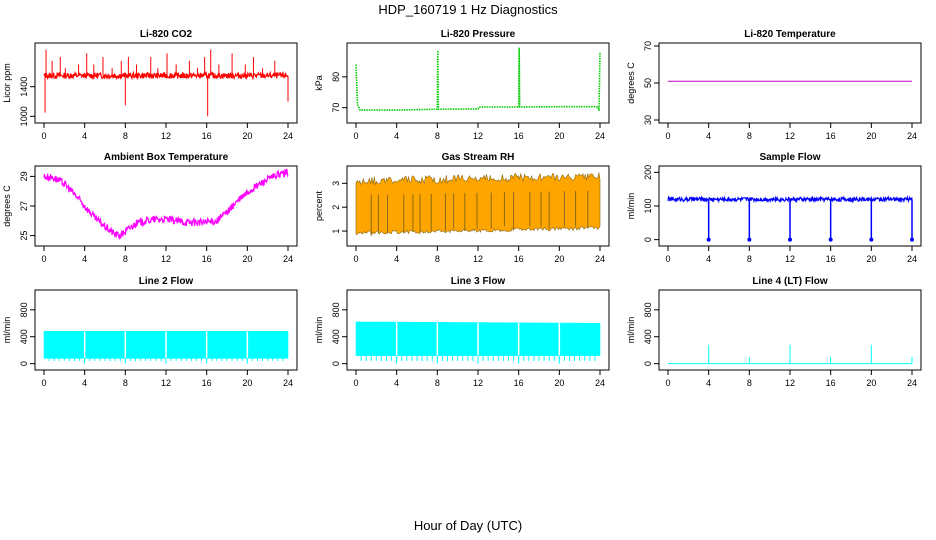 The width and height of the screenshot is (936, 540). What do you see at coordinates (166, 281) in the screenshot?
I see `panel-title: Line 2 Flow` at bounding box center [166, 281].